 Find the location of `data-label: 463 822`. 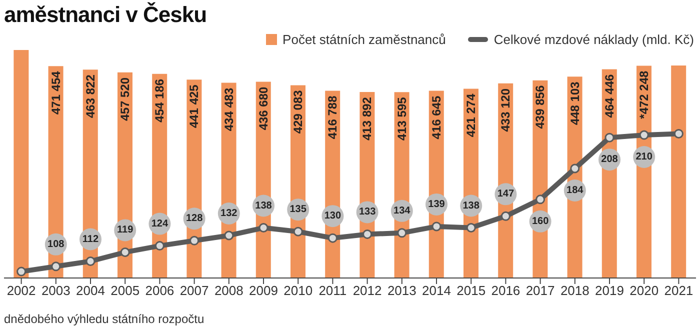

data-label: 463 822 is located at coordinates (90, 96).